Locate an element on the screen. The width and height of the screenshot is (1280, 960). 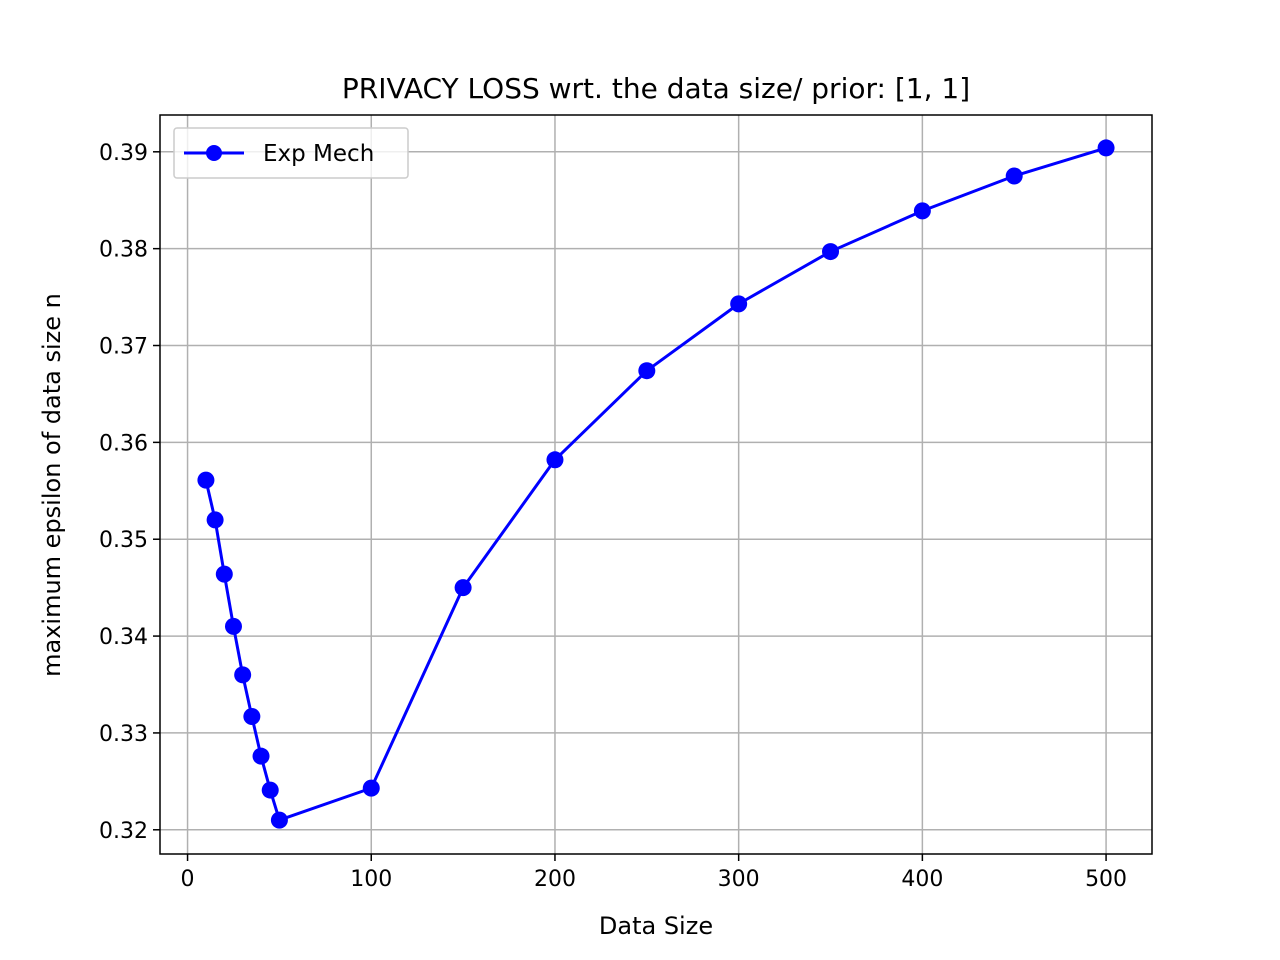
x-tick-label: 0 is located at coordinates (188, 879).